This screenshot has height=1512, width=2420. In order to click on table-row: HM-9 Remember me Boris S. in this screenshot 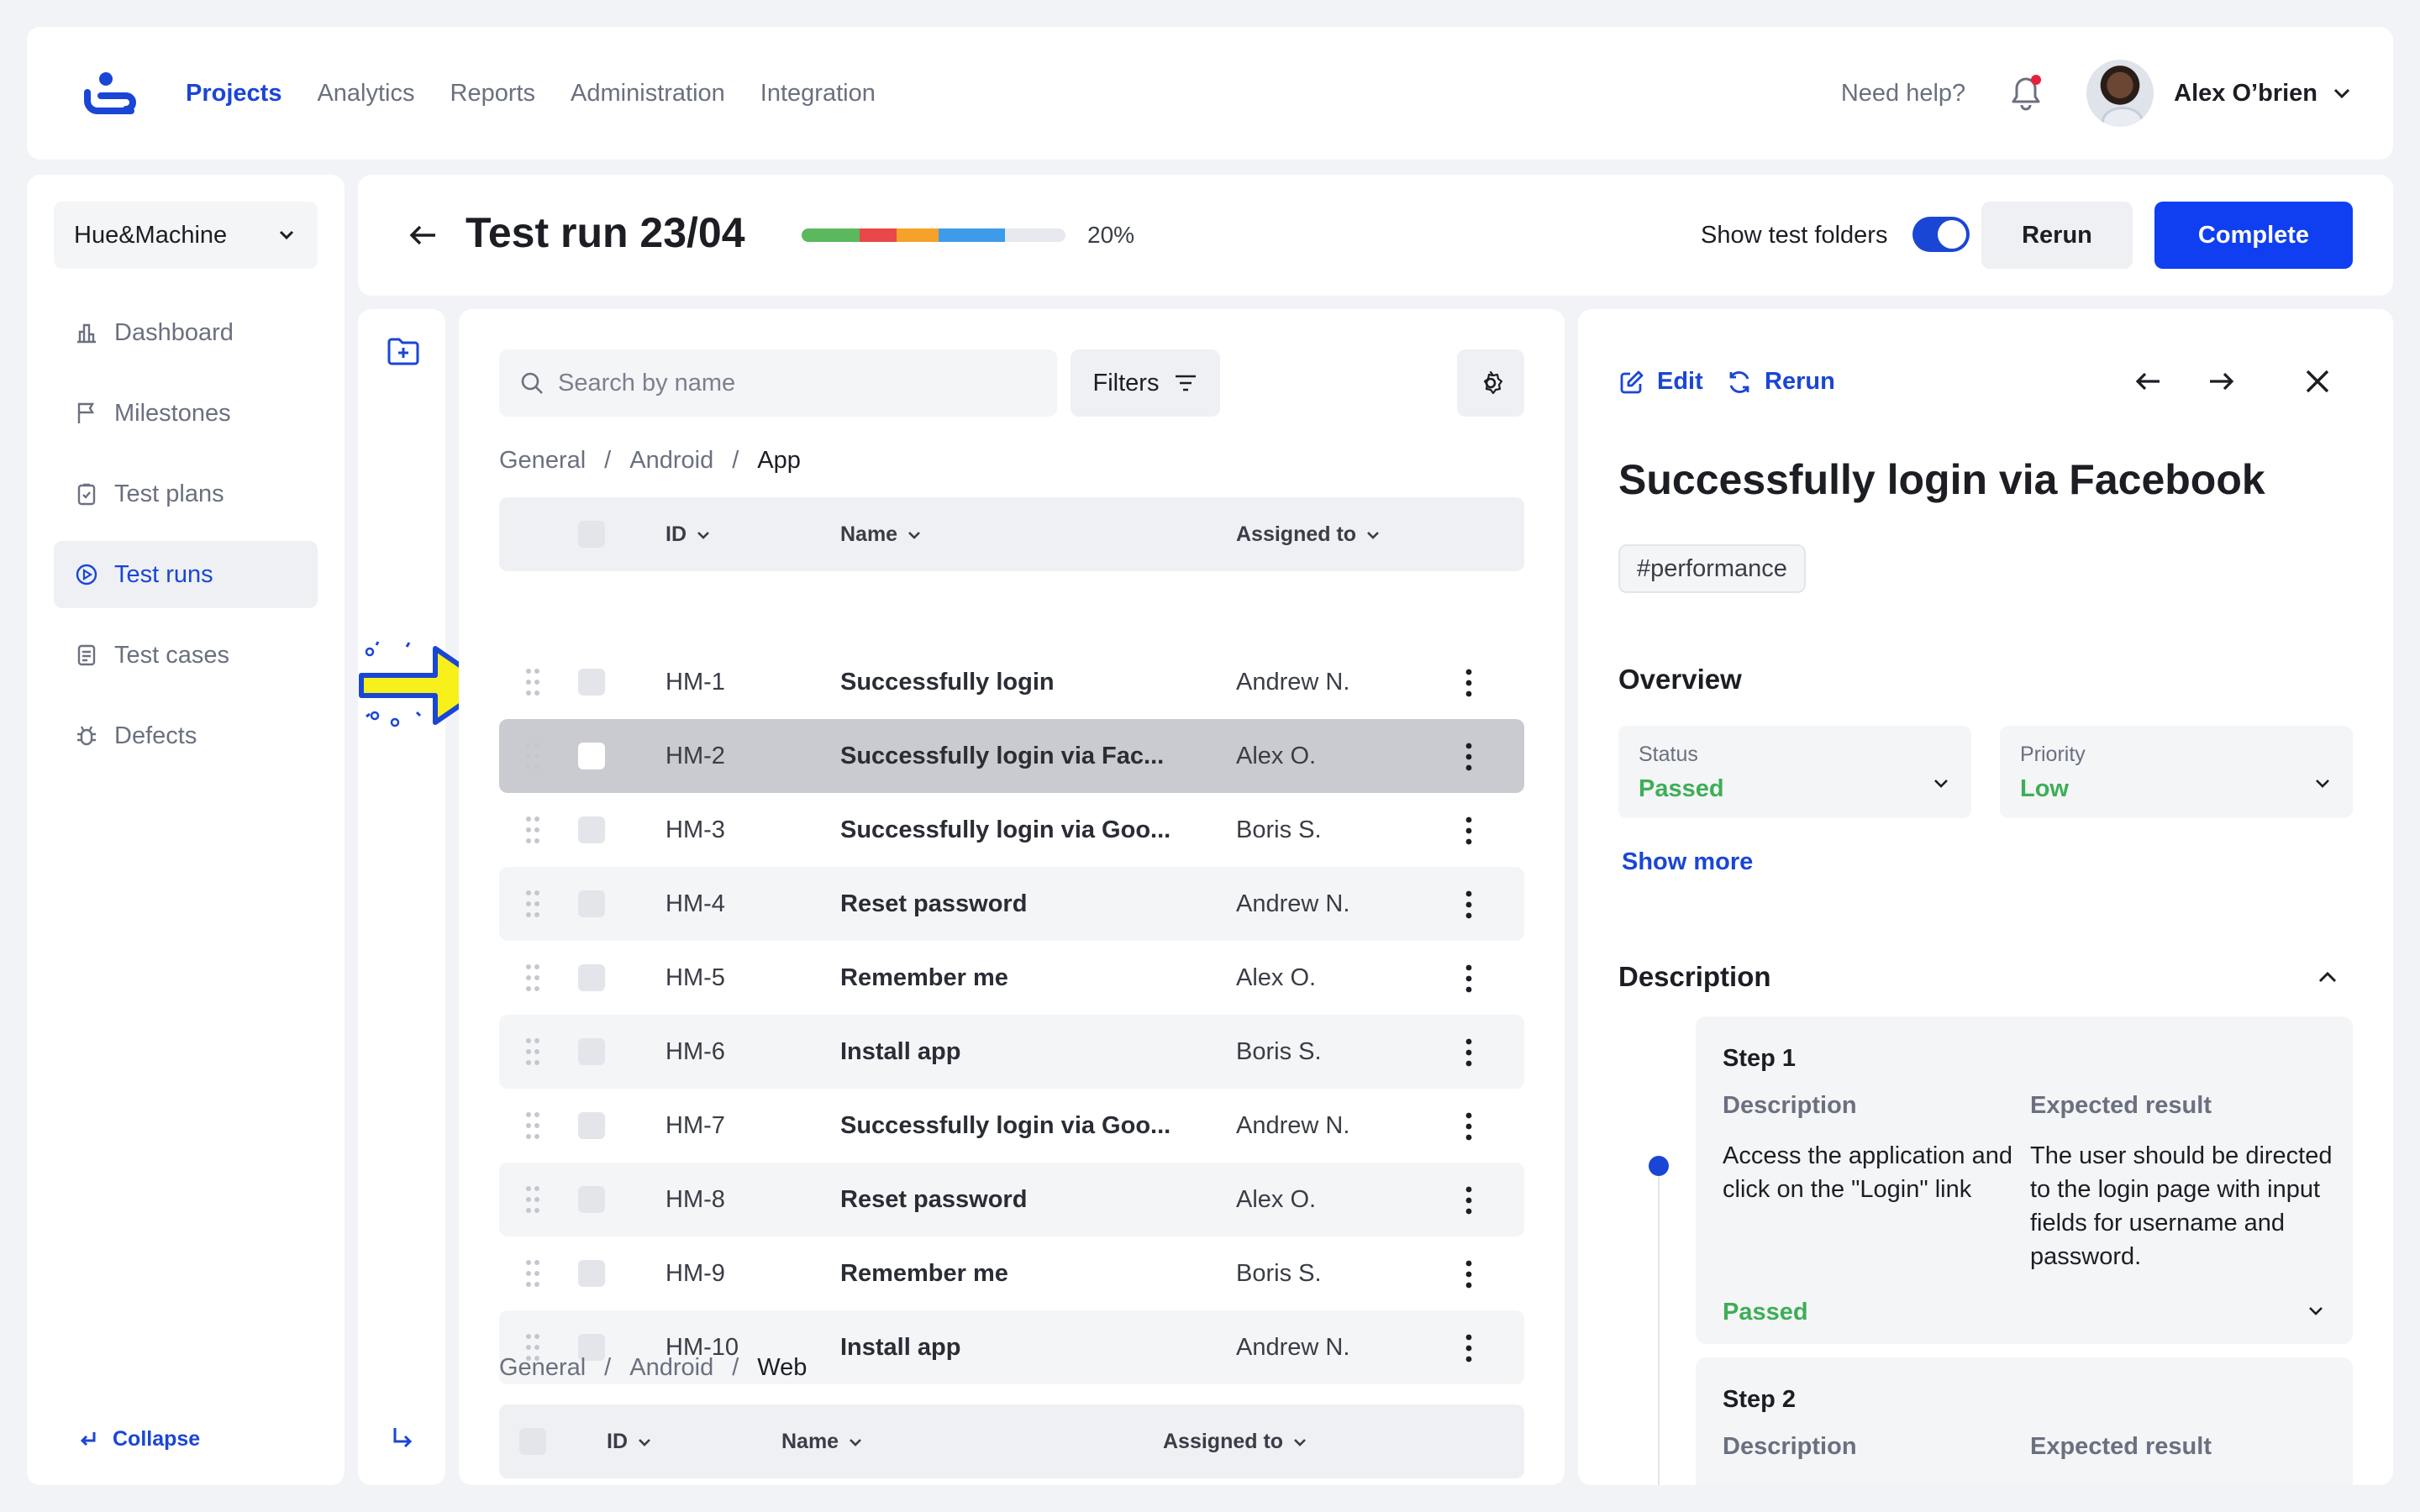, I will do `click(1012, 1273)`.